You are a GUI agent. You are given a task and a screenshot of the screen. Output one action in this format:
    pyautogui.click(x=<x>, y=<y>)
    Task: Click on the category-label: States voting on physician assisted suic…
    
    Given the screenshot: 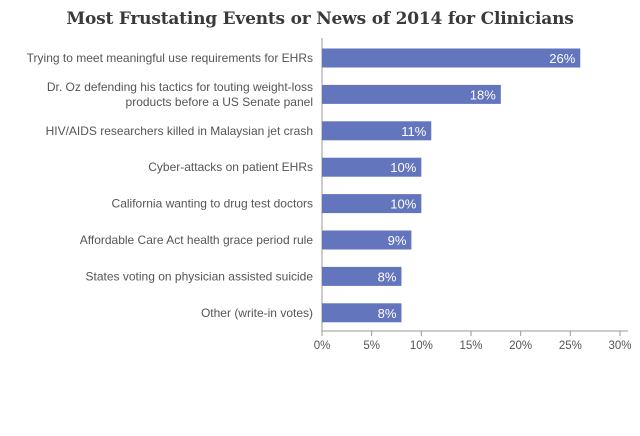 What is the action you would take?
    pyautogui.click(x=200, y=276)
    